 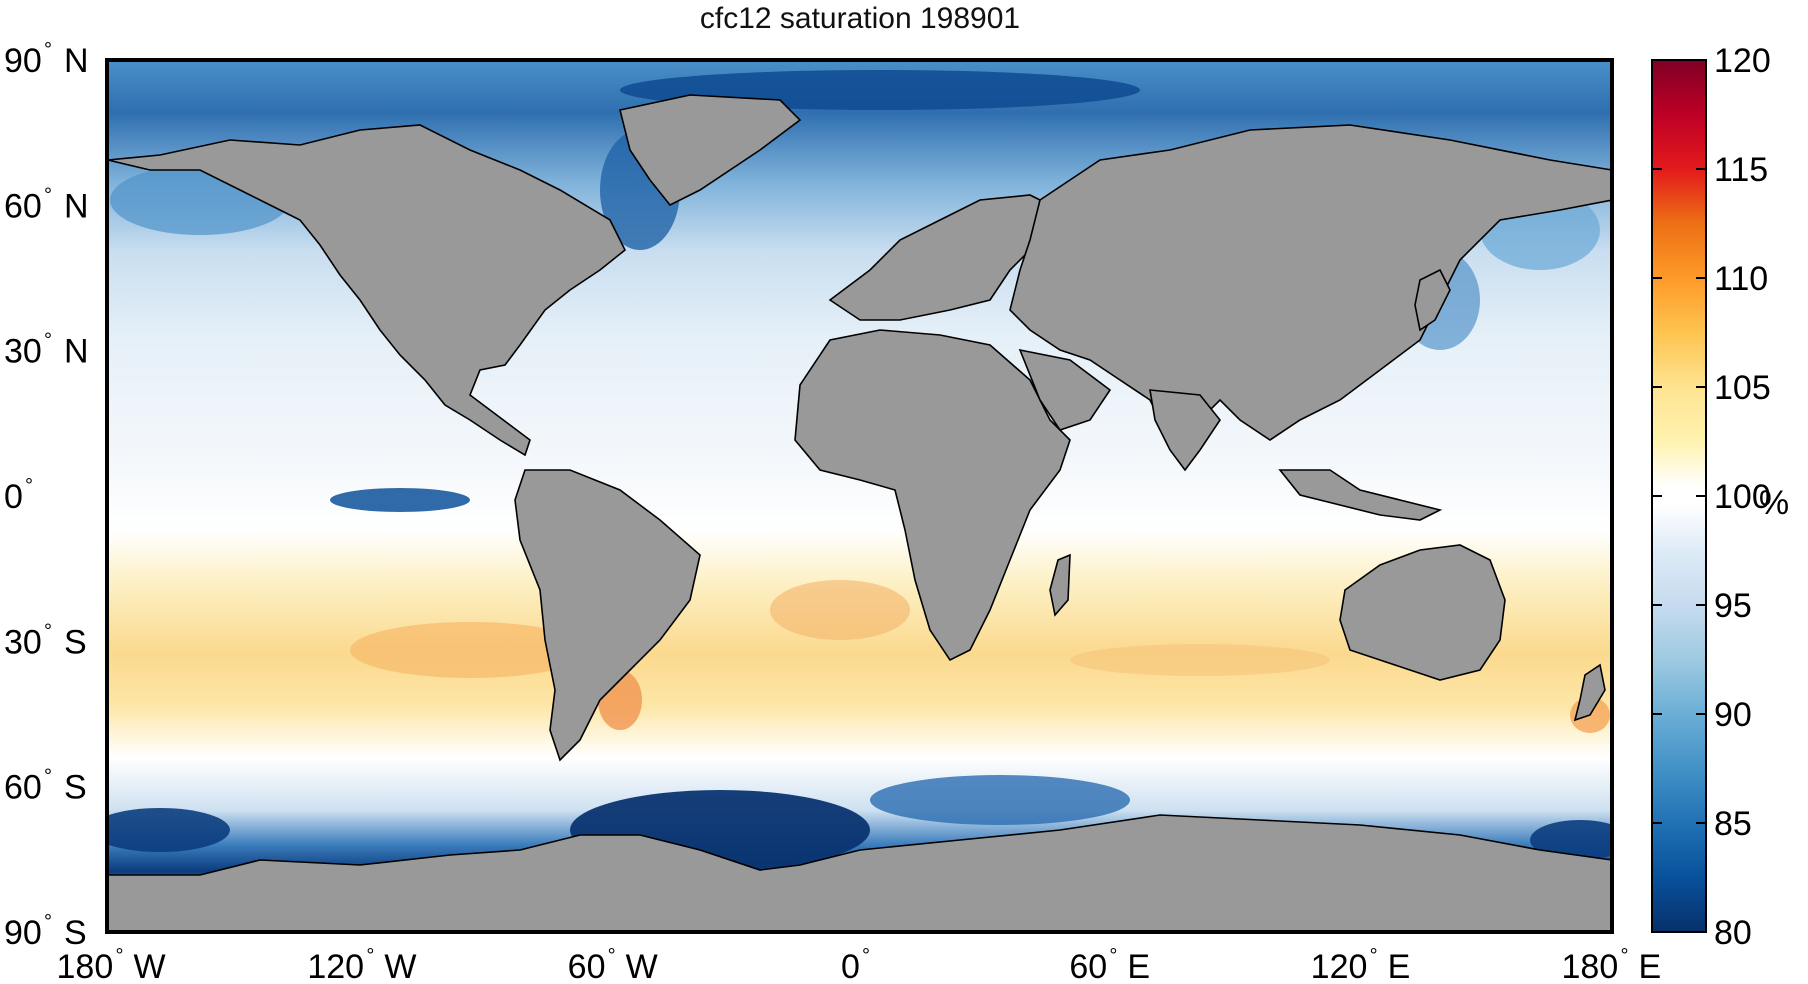 What do you see at coordinates (607, 615) in the screenshot?
I see `land-south-america` at bounding box center [607, 615].